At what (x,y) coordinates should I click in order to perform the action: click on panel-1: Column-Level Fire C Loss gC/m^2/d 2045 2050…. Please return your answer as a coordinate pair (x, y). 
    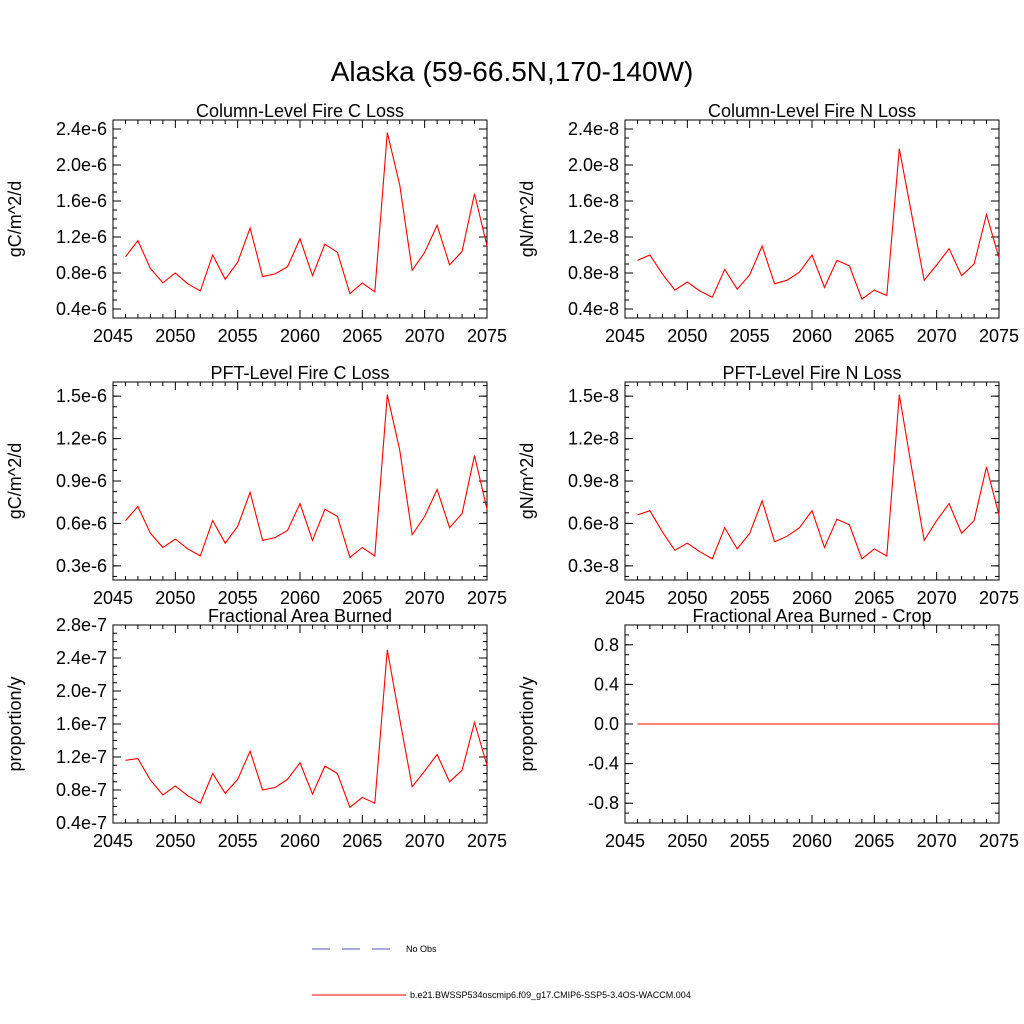
    Looking at the image, I should click on (256, 223).